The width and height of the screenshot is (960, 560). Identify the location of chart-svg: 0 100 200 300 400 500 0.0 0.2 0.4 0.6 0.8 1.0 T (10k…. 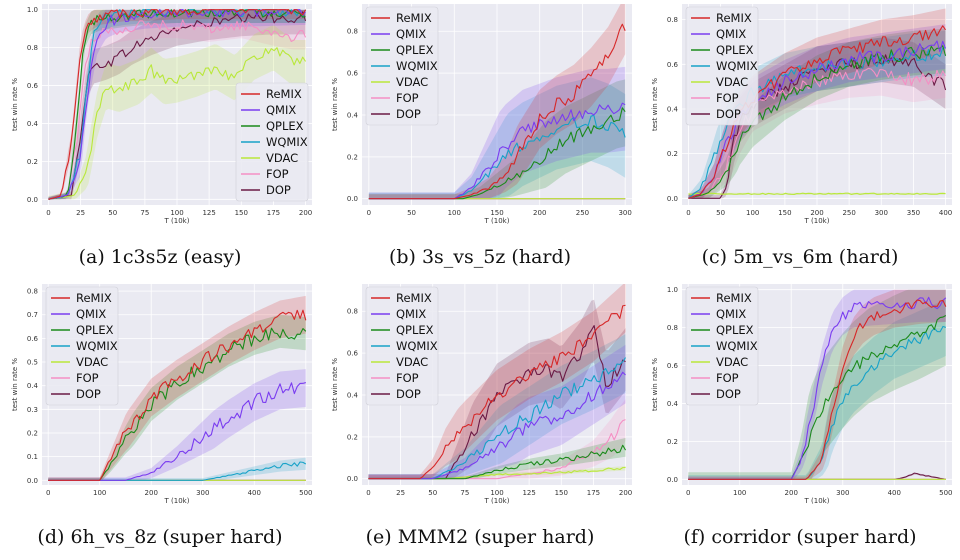
(802, 394).